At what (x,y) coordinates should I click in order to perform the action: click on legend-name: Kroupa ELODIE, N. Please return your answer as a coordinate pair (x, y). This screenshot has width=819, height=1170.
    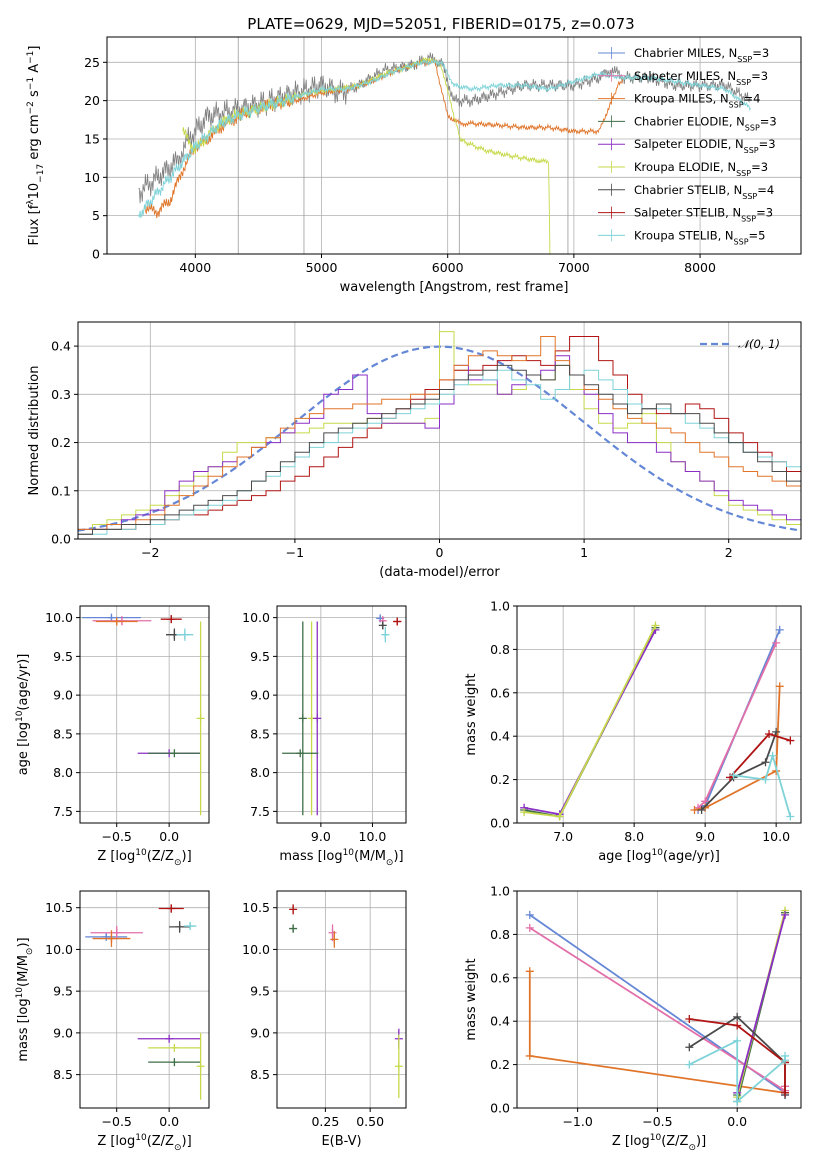
    Looking at the image, I should click on (685, 167).